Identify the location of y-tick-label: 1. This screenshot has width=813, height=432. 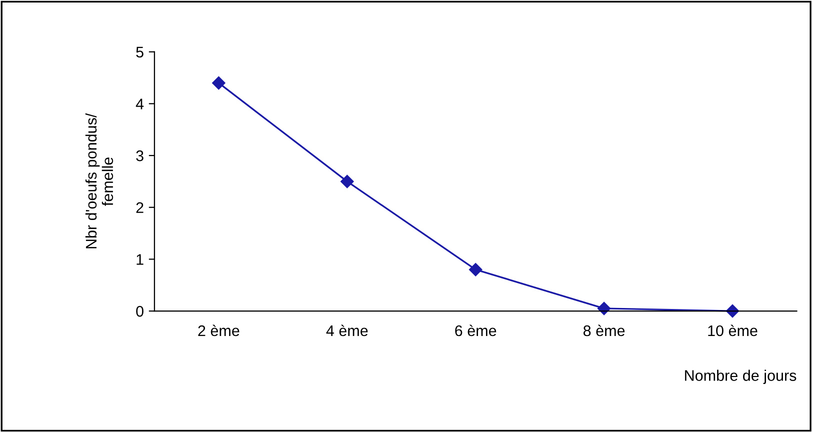
(140, 259).